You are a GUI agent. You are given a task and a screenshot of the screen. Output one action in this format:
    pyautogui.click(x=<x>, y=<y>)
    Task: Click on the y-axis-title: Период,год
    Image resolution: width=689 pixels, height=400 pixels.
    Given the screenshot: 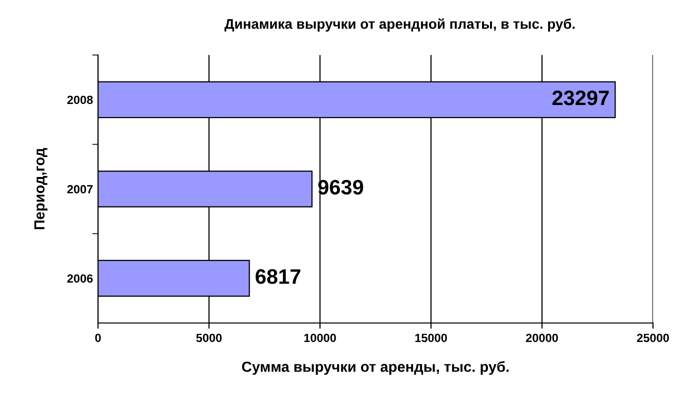 What is the action you would take?
    pyautogui.click(x=41, y=189)
    